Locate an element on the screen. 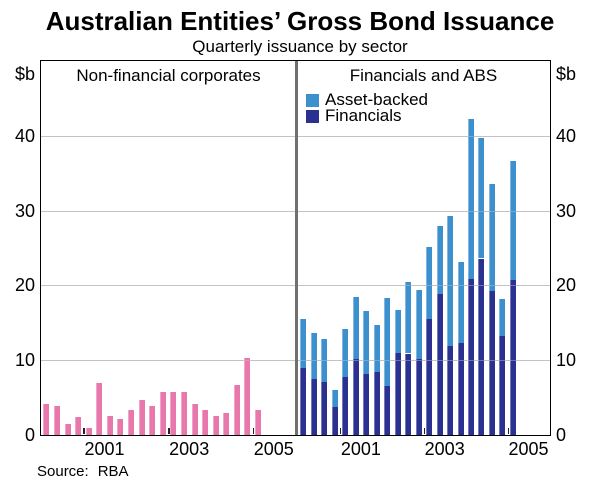 This screenshot has width=600, height=490. x-axis-label-right-2003: 2003 is located at coordinates (444, 449).